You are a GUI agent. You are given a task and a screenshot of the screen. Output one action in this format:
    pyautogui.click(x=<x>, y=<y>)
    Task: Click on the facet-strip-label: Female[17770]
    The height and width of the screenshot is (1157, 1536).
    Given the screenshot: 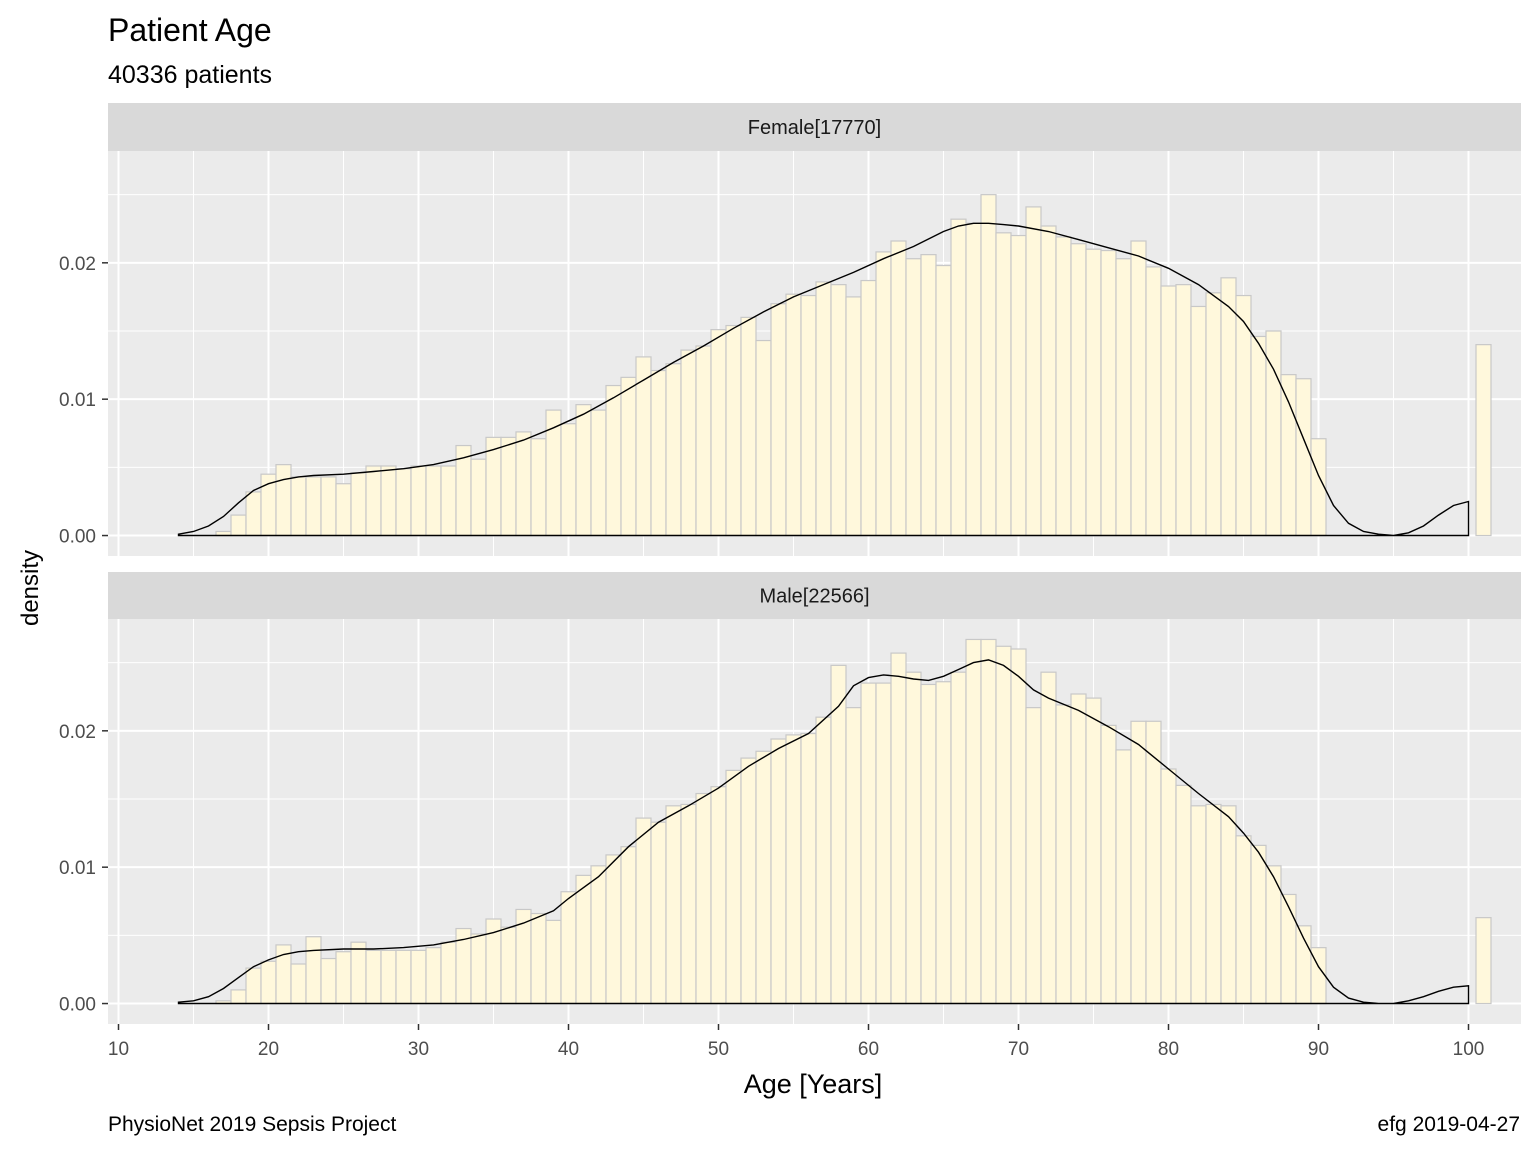 What is the action you would take?
    pyautogui.click(x=814, y=128)
    